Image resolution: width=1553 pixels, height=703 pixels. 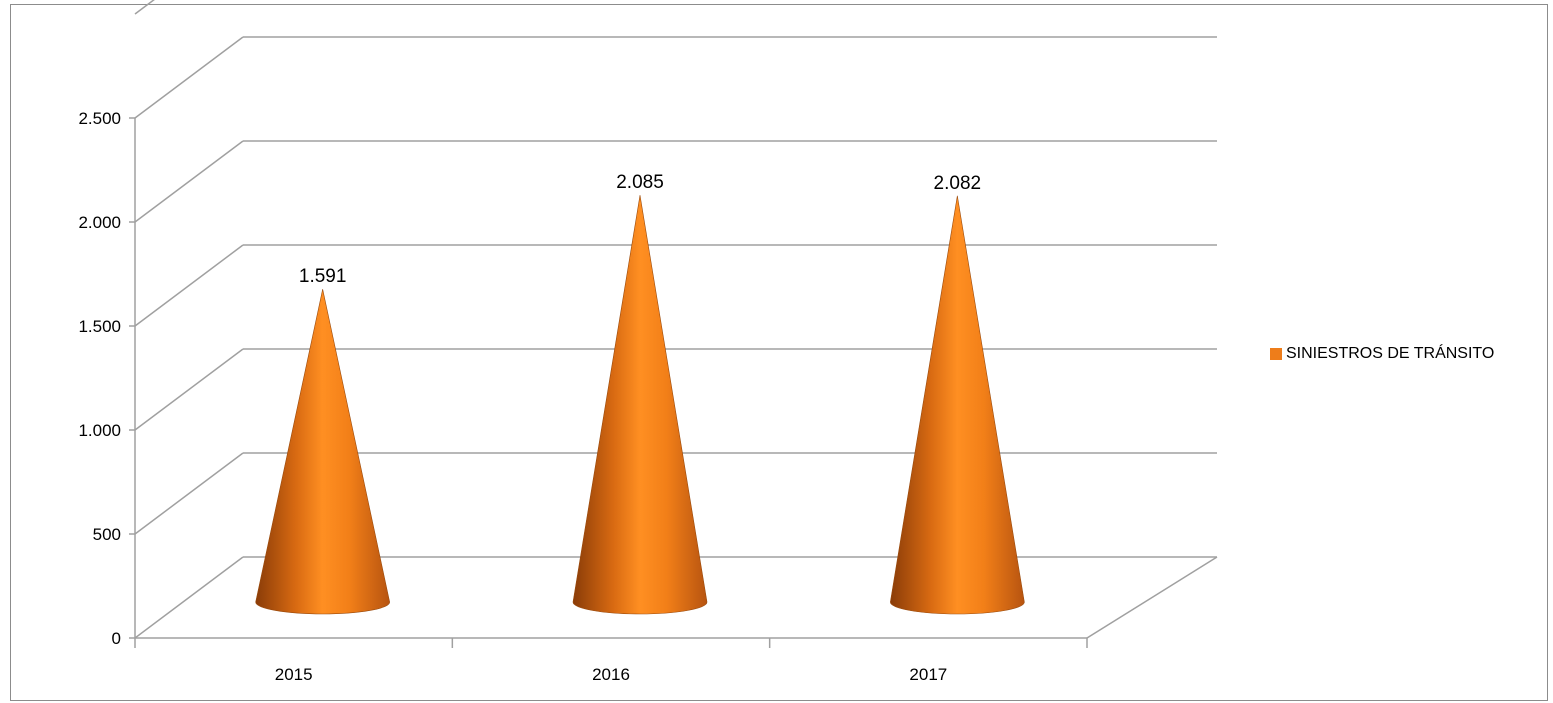 I want to click on data-label: 1.591, so click(x=323, y=276).